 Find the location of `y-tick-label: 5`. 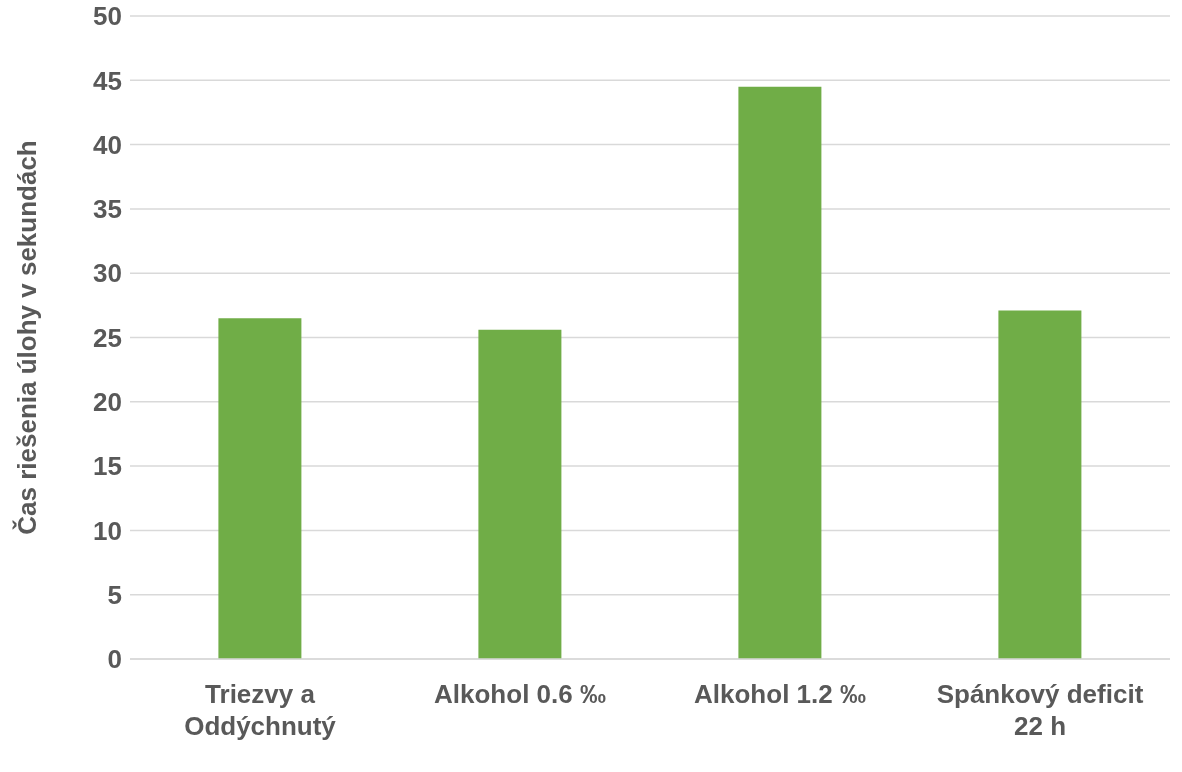

y-tick-label: 5 is located at coordinates (114, 594).